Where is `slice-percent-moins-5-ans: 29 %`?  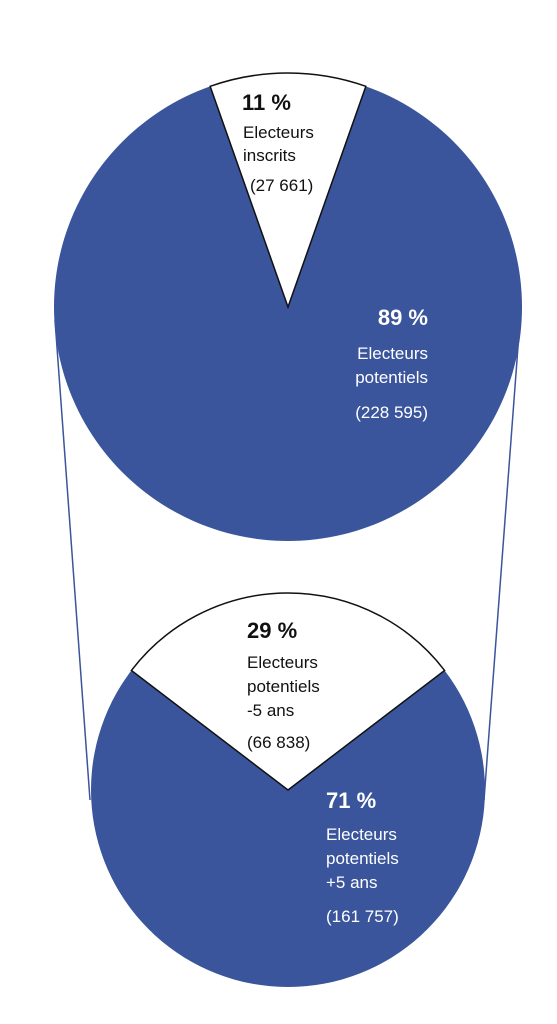 slice-percent-moins-5-ans: 29 % is located at coordinates (272, 630).